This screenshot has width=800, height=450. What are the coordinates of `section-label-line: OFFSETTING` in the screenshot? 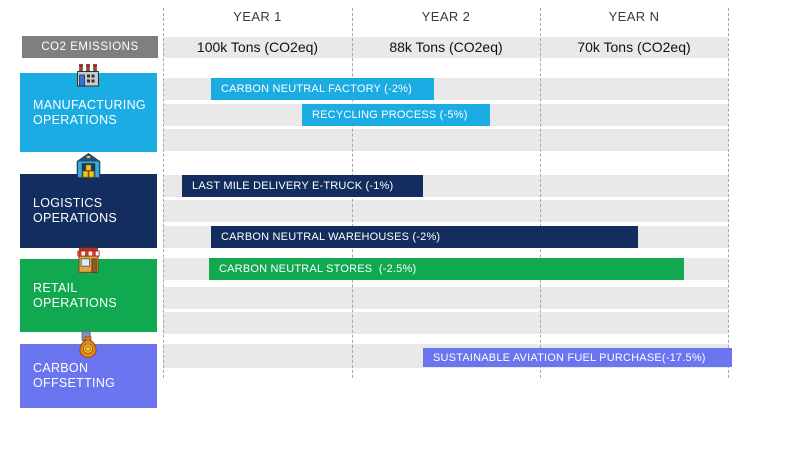 It's located at (74, 383).